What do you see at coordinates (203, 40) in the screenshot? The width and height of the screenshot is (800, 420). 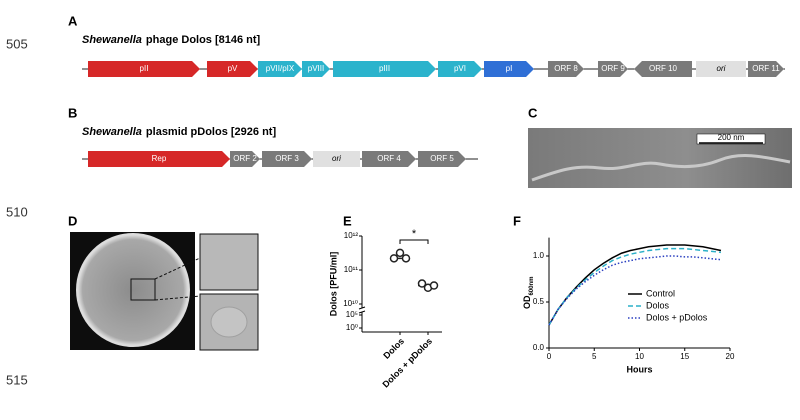 I see `title-rest: phage Dolos [8146 nt]` at bounding box center [203, 40].